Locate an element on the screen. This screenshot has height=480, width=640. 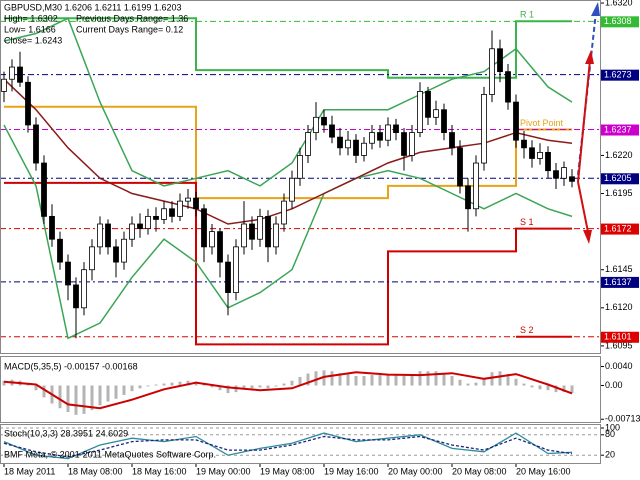
y-tick-label: 1.6220 is located at coordinates (619, 155).